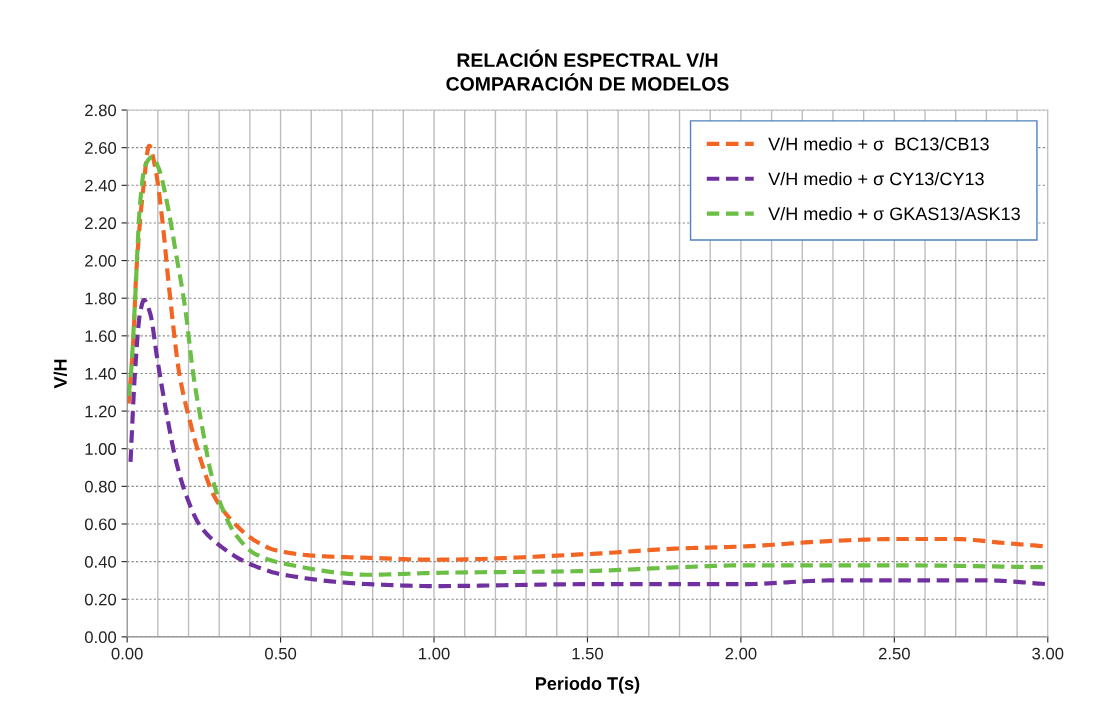  What do you see at coordinates (588, 685) in the screenshot?
I see `x-axis-title: Periodo T(s)` at bounding box center [588, 685].